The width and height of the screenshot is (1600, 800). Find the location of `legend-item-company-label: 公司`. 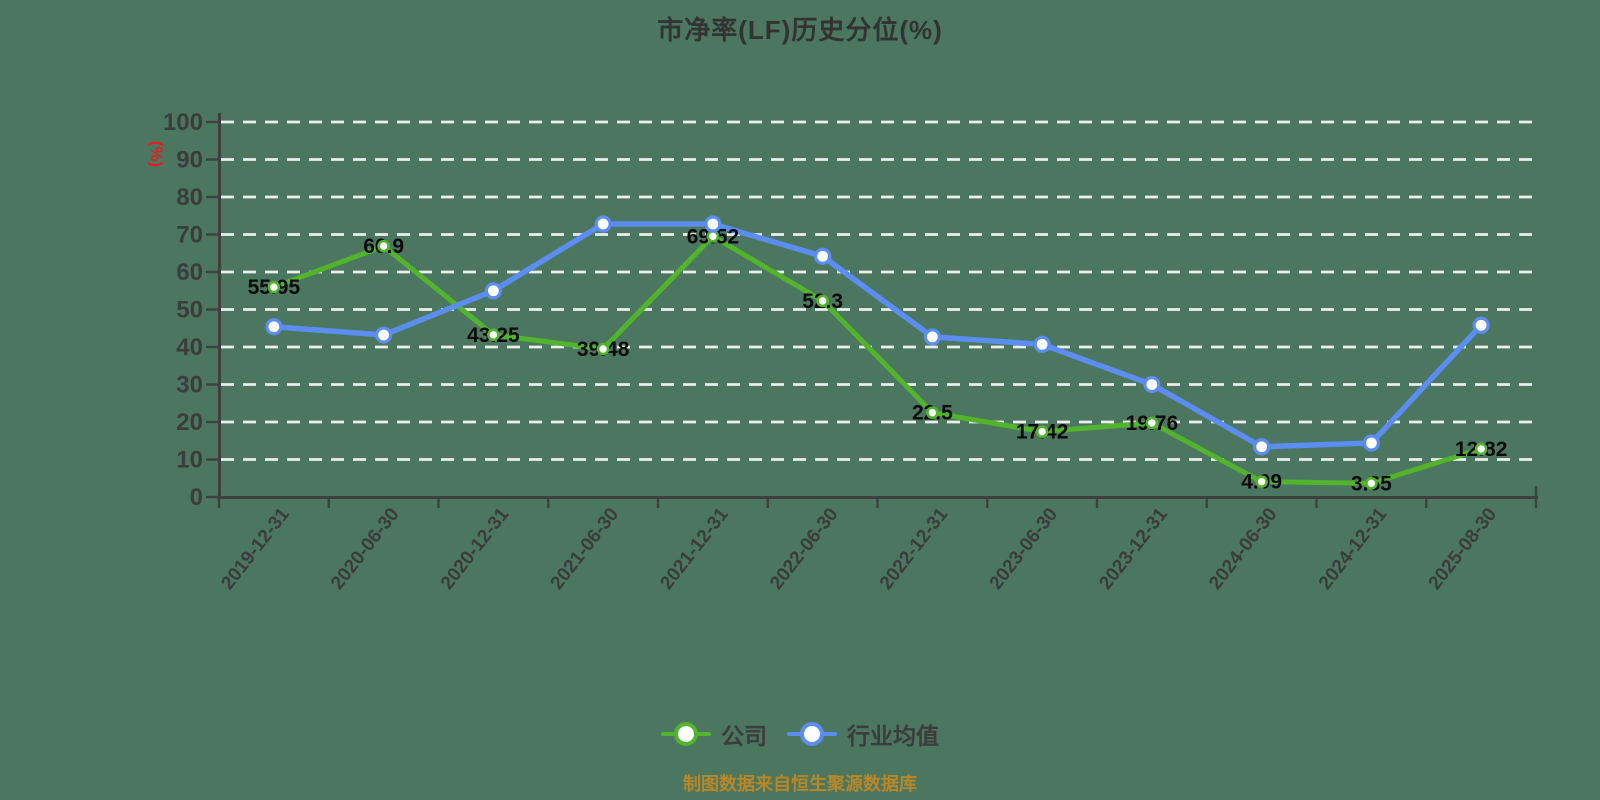

legend-item-company-label: 公司 is located at coordinates (744, 736).